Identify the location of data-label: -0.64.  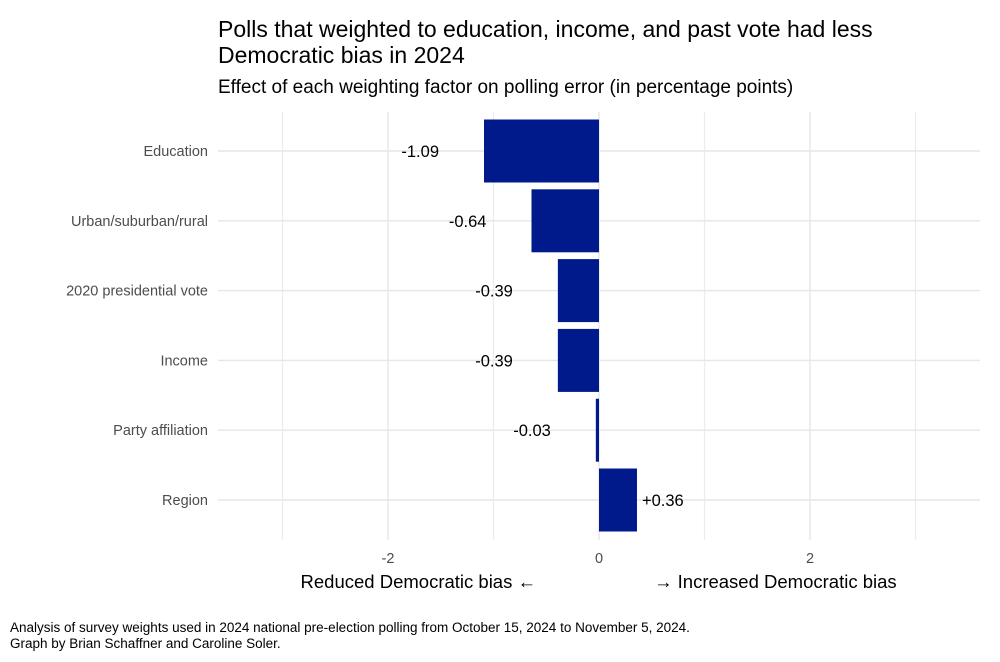
(468, 222).